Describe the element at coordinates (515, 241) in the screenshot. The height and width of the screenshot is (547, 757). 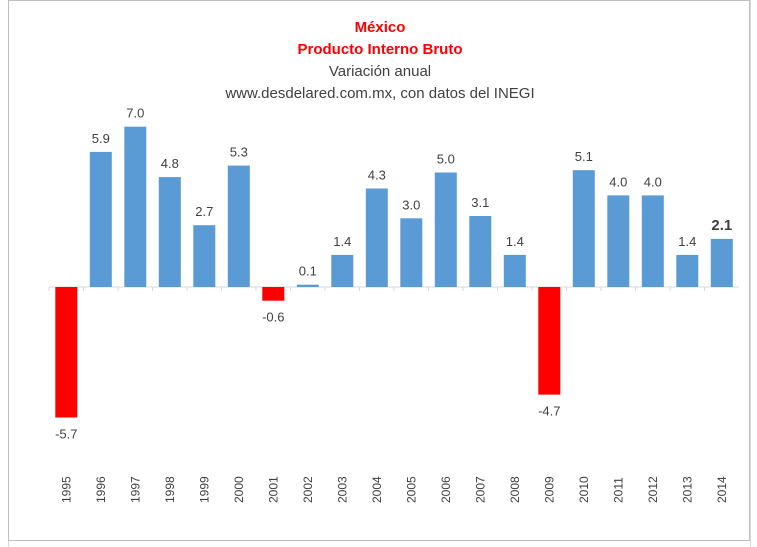
I see `data-label-2008: 1.4` at that location.